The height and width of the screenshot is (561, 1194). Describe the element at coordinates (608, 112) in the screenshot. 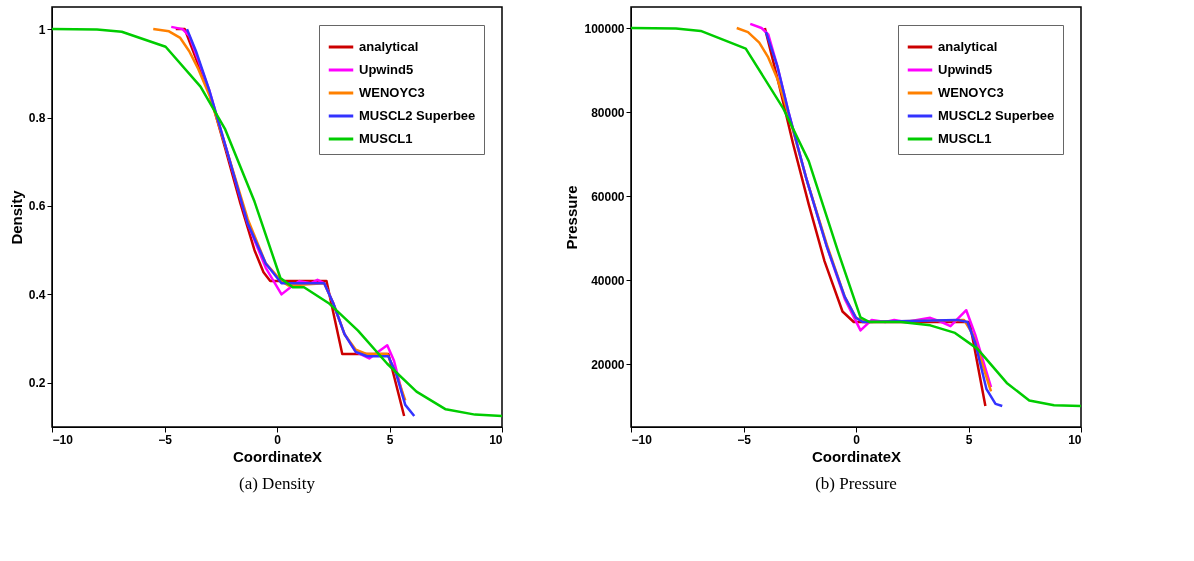

I see `y-tick-label: 80000` at that location.